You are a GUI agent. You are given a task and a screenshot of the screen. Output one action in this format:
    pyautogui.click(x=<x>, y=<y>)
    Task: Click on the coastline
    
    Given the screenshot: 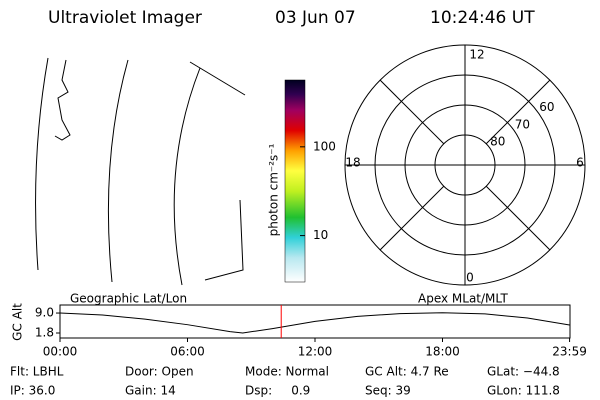 What is the action you would take?
    pyautogui.click(x=62, y=100)
    